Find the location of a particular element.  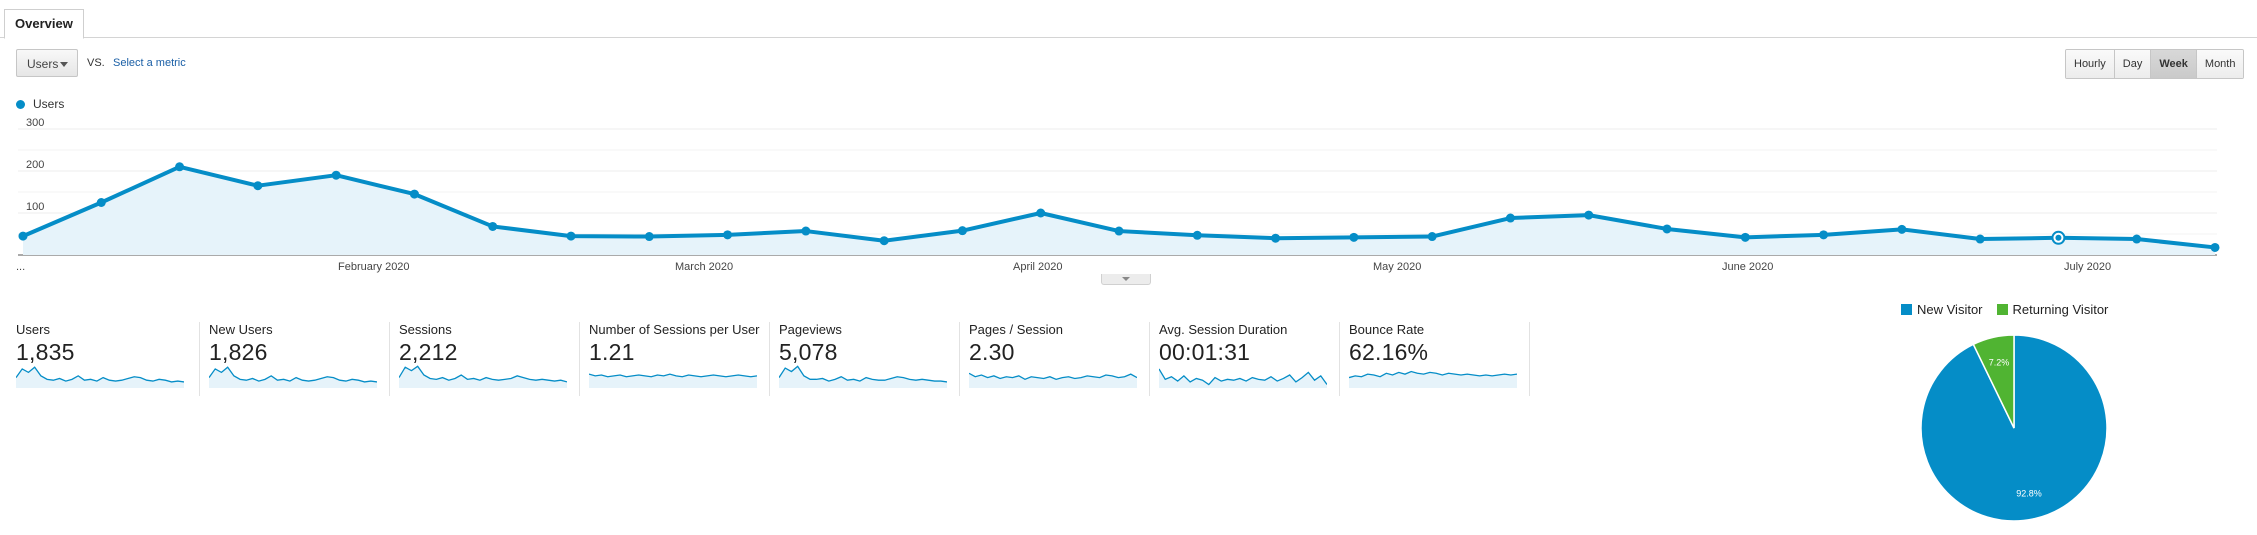

x-tick-label: May 2020 is located at coordinates (1397, 267).